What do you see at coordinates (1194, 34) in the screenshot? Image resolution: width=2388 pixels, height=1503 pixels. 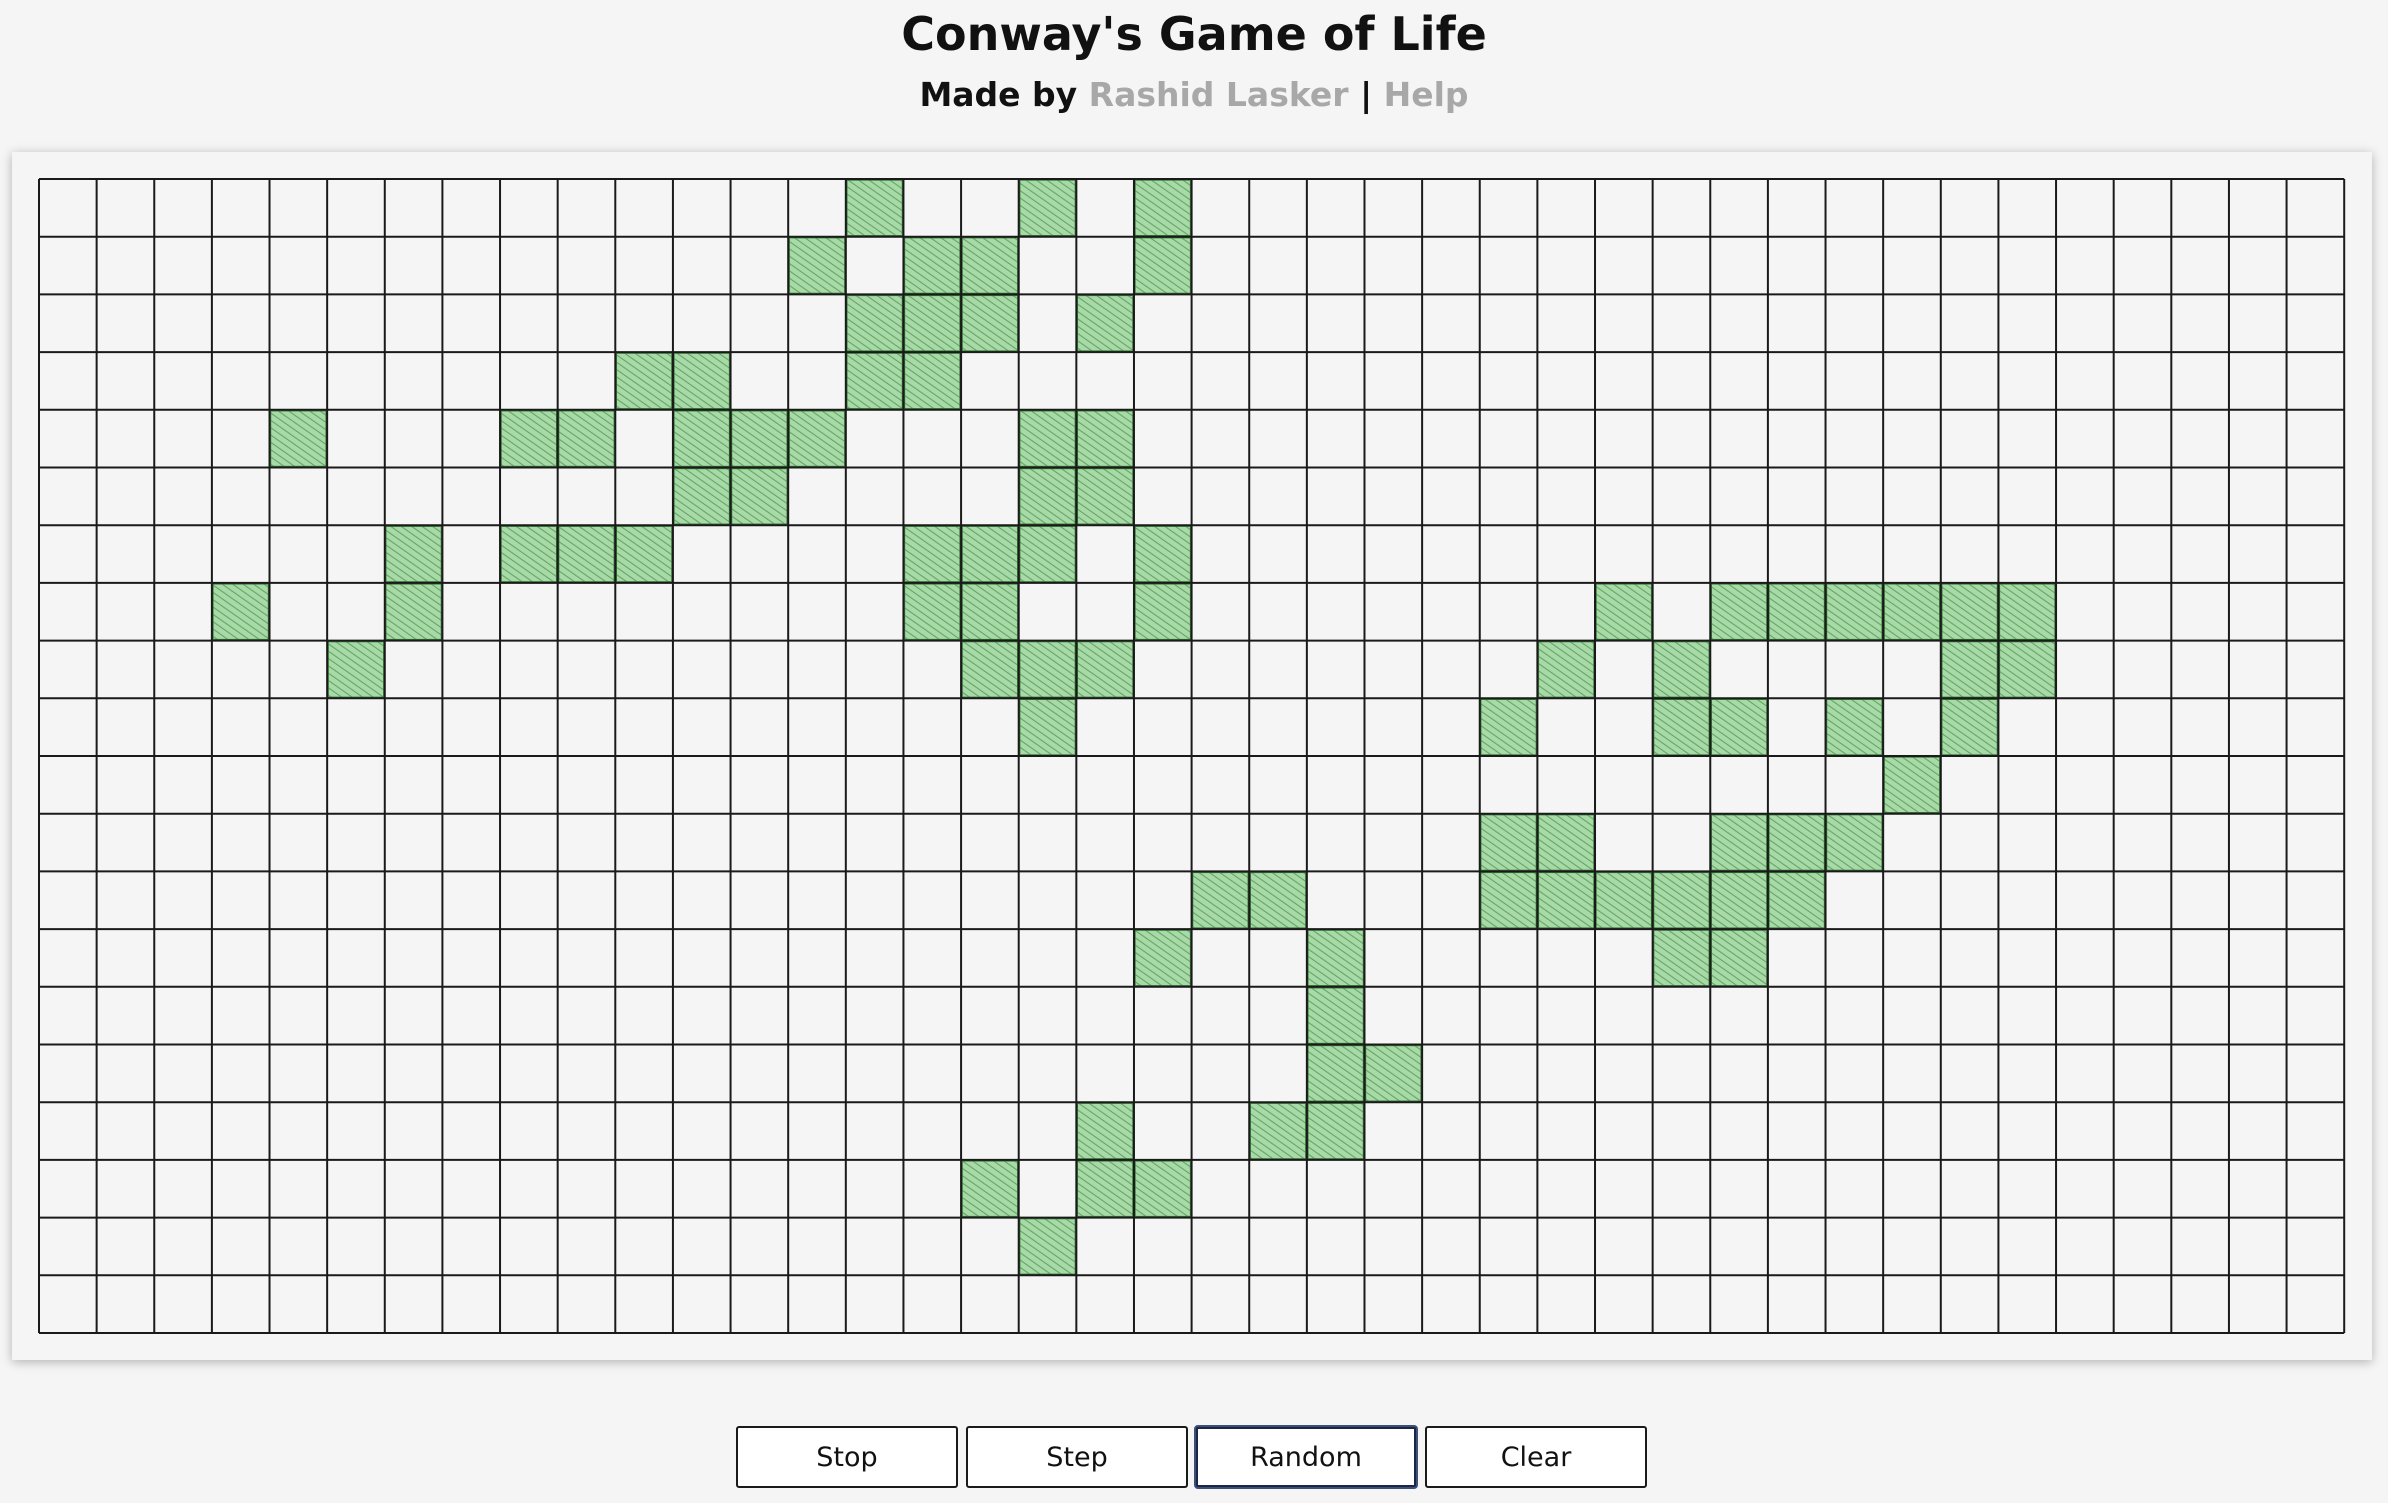 I see `page-title: Conway's Game of Life` at bounding box center [1194, 34].